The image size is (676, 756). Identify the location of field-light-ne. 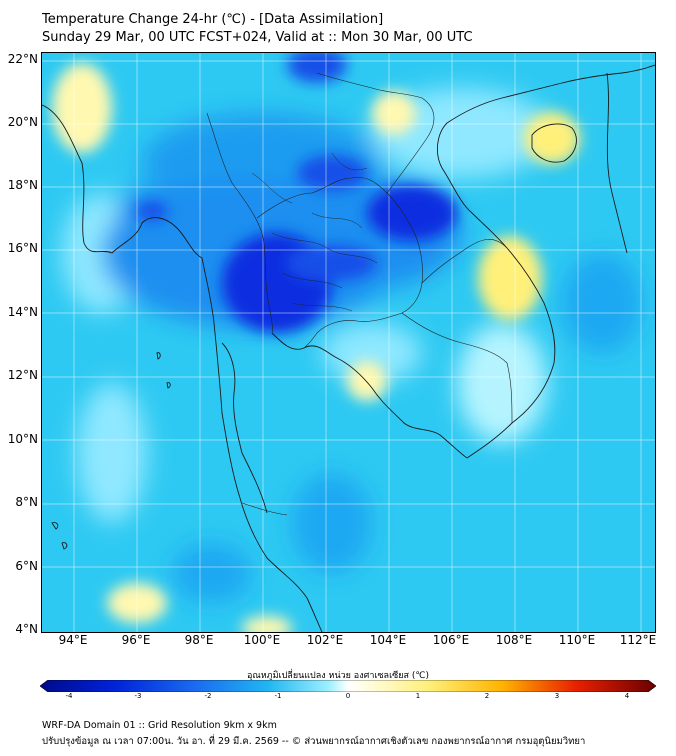
(462, 133).